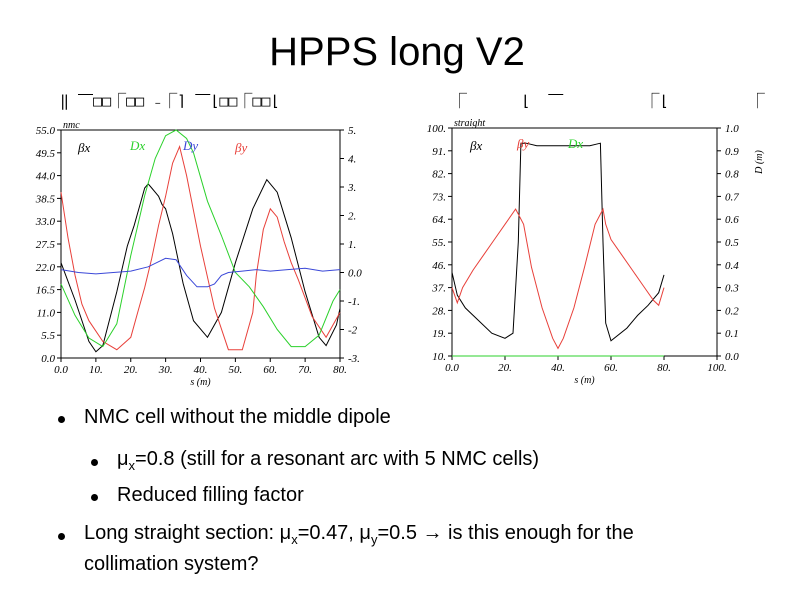 This screenshot has width=794, height=595. I want to click on bullet-text: NMC cell without the middle dipole, so click(237, 417).